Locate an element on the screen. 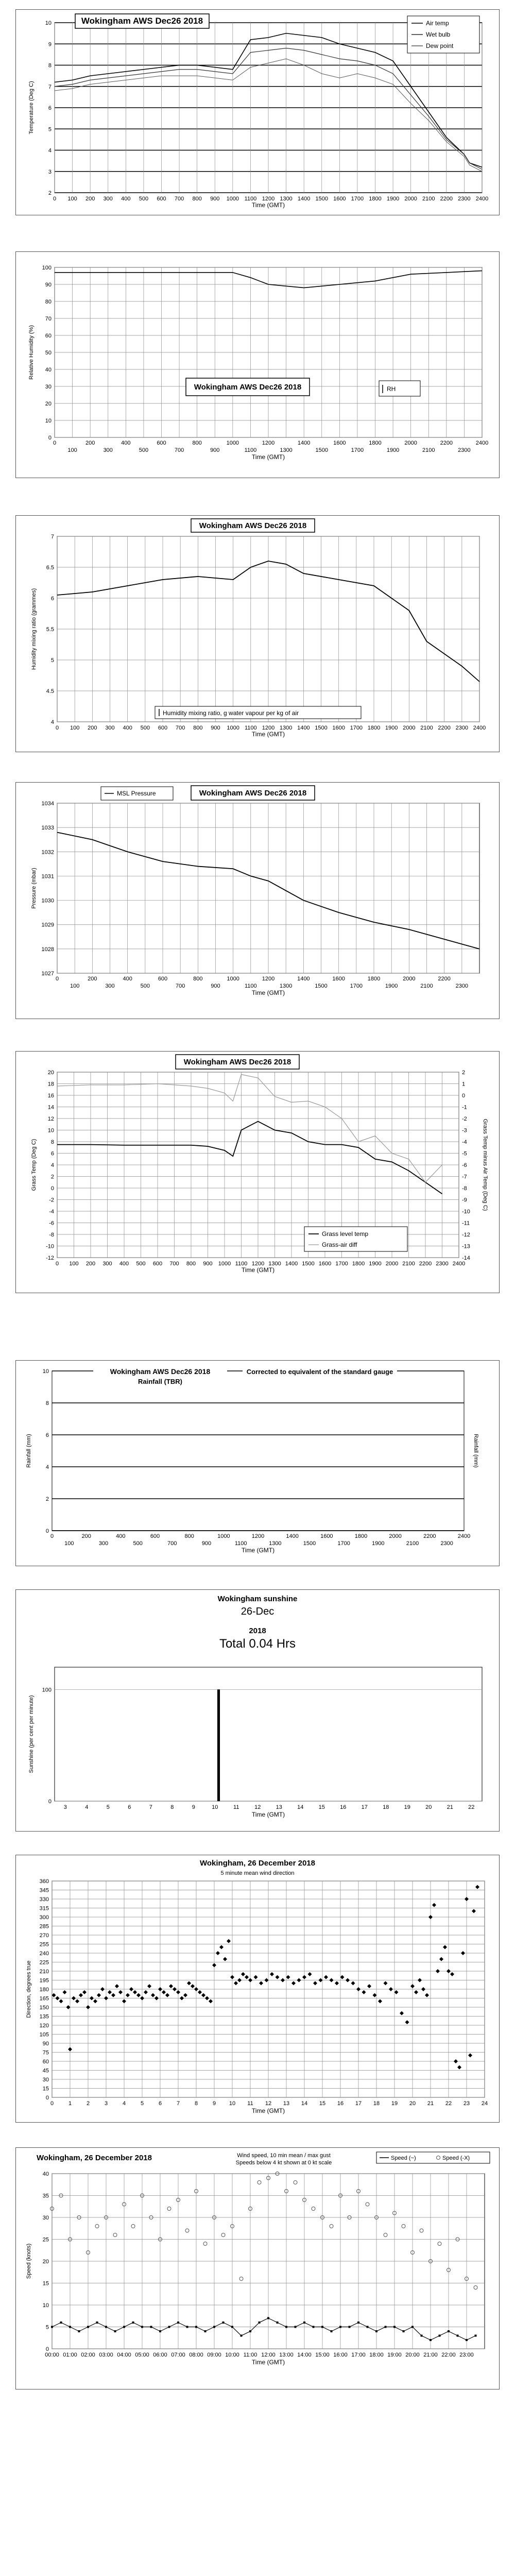 This screenshot has width=515, height=2576. y-tick-label: 0 is located at coordinates (50, 1802).